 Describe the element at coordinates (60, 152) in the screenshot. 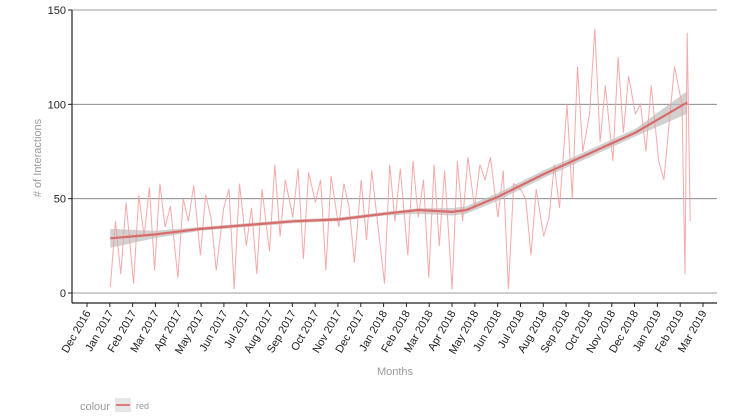

I see `y-axis-ticks: 0 50 100 150` at that location.